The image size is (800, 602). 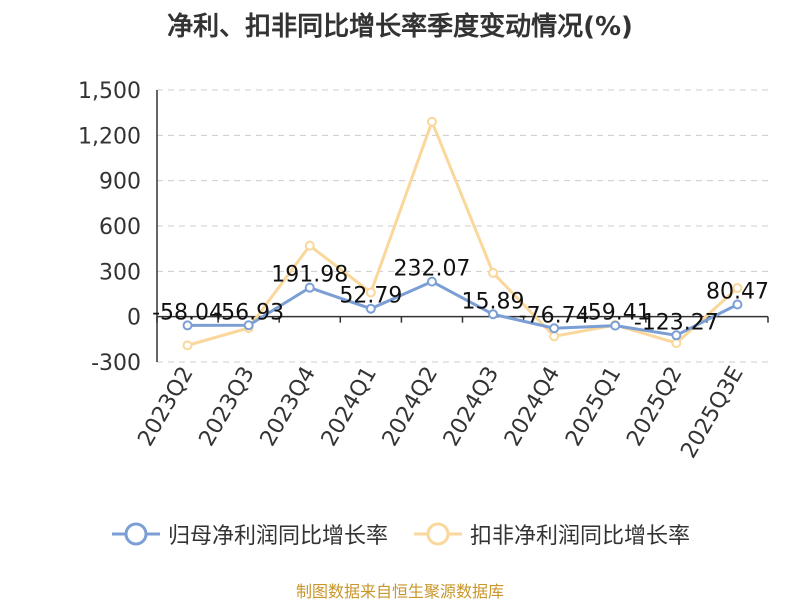 I want to click on y-tick-label: -300, so click(x=116, y=363).